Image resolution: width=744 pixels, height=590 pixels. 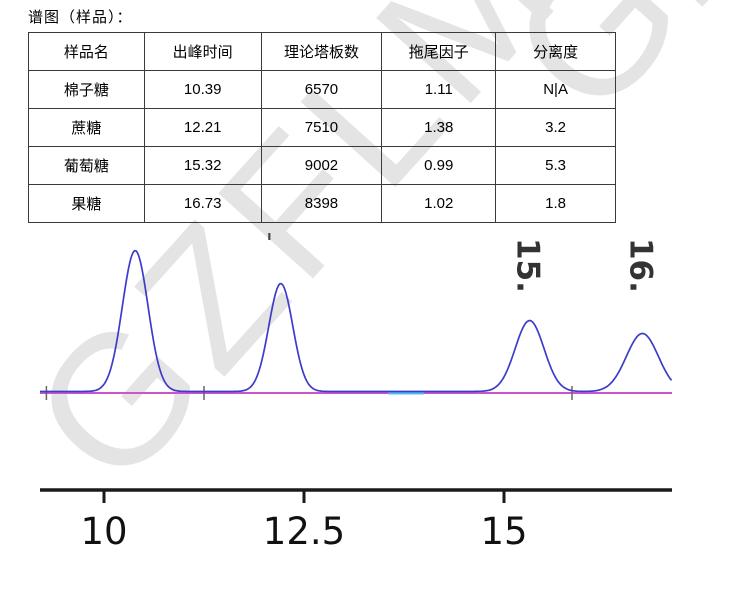 What do you see at coordinates (528, 265) in the screenshot?
I see `peak-retention-label: 15.` at bounding box center [528, 265].